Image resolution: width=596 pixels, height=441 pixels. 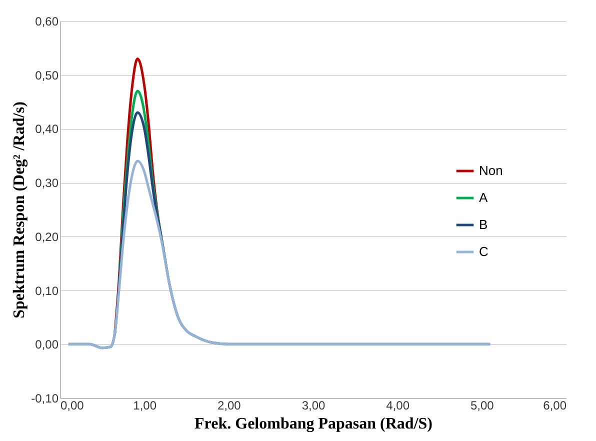 What do you see at coordinates (47, 237) in the screenshot?
I see `y-tick-label: 0,20` at bounding box center [47, 237].